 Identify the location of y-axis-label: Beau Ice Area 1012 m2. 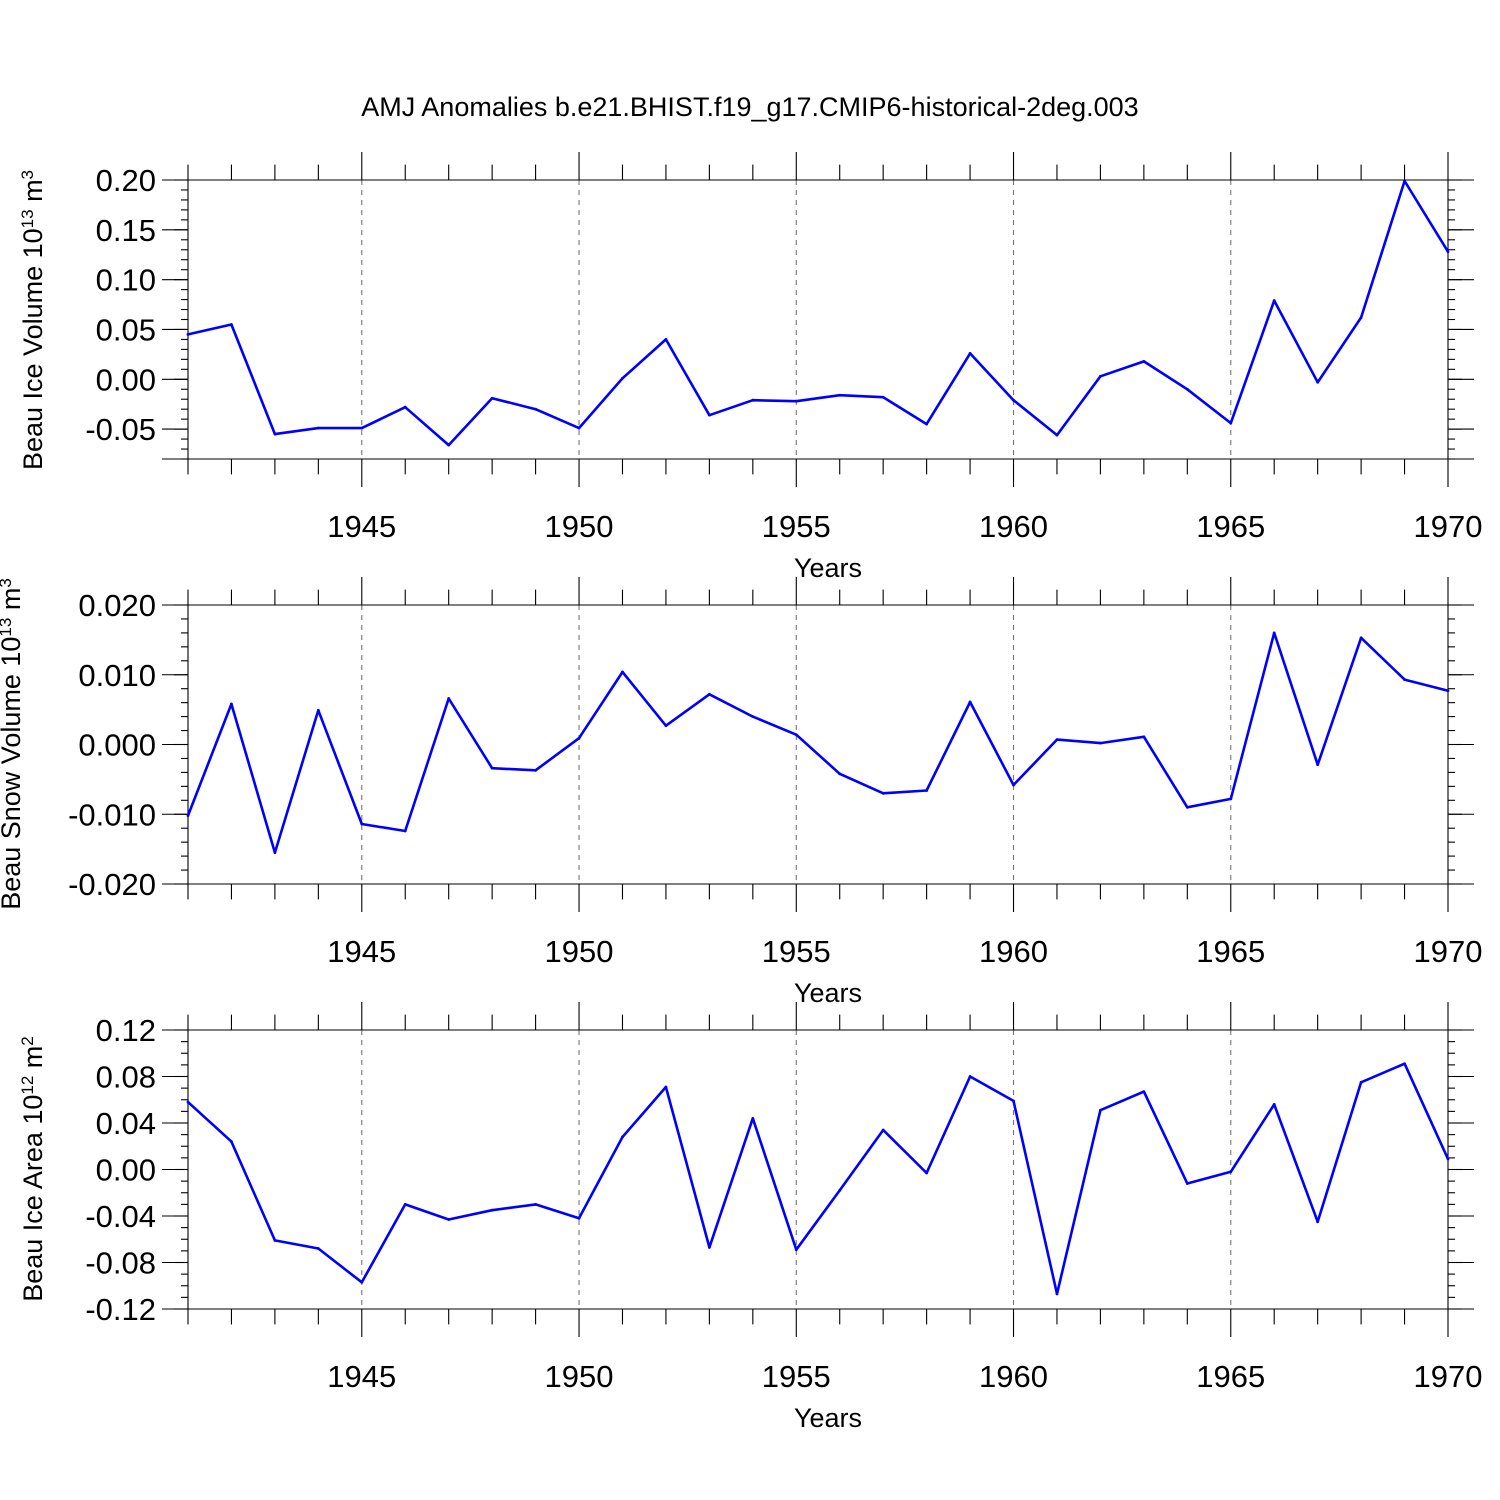
(33, 1169).